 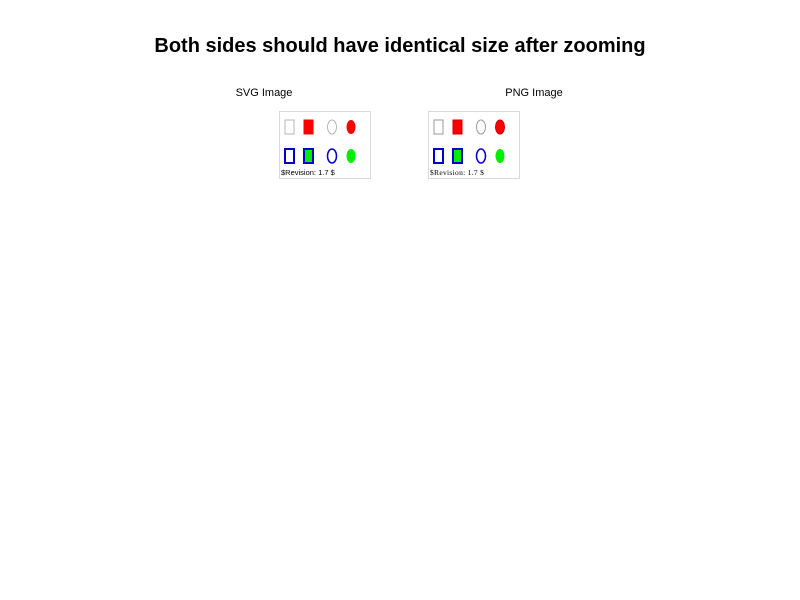 What do you see at coordinates (264, 93) in the screenshot?
I see `svg-image-caption: SVG Image` at bounding box center [264, 93].